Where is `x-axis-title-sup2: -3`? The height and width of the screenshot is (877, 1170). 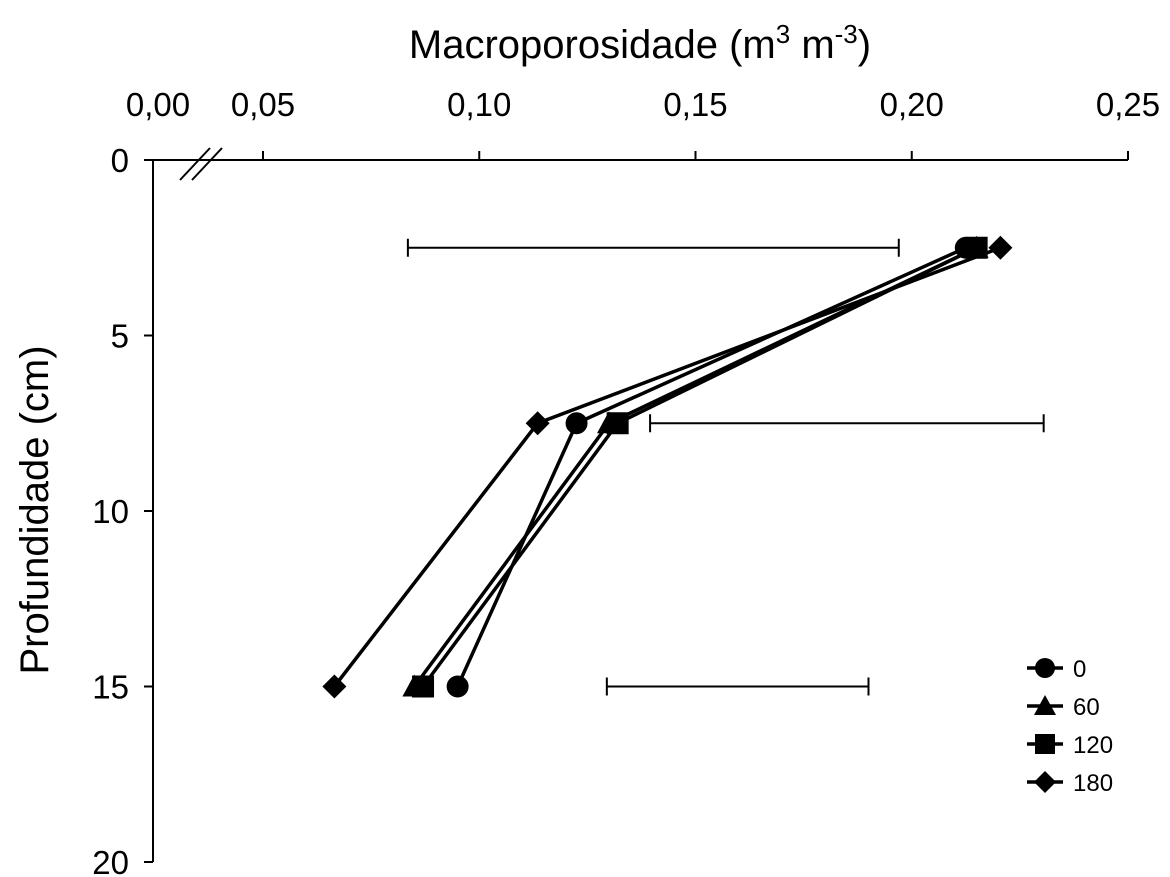
x-axis-title-sup2: -3 is located at coordinates (846, 34).